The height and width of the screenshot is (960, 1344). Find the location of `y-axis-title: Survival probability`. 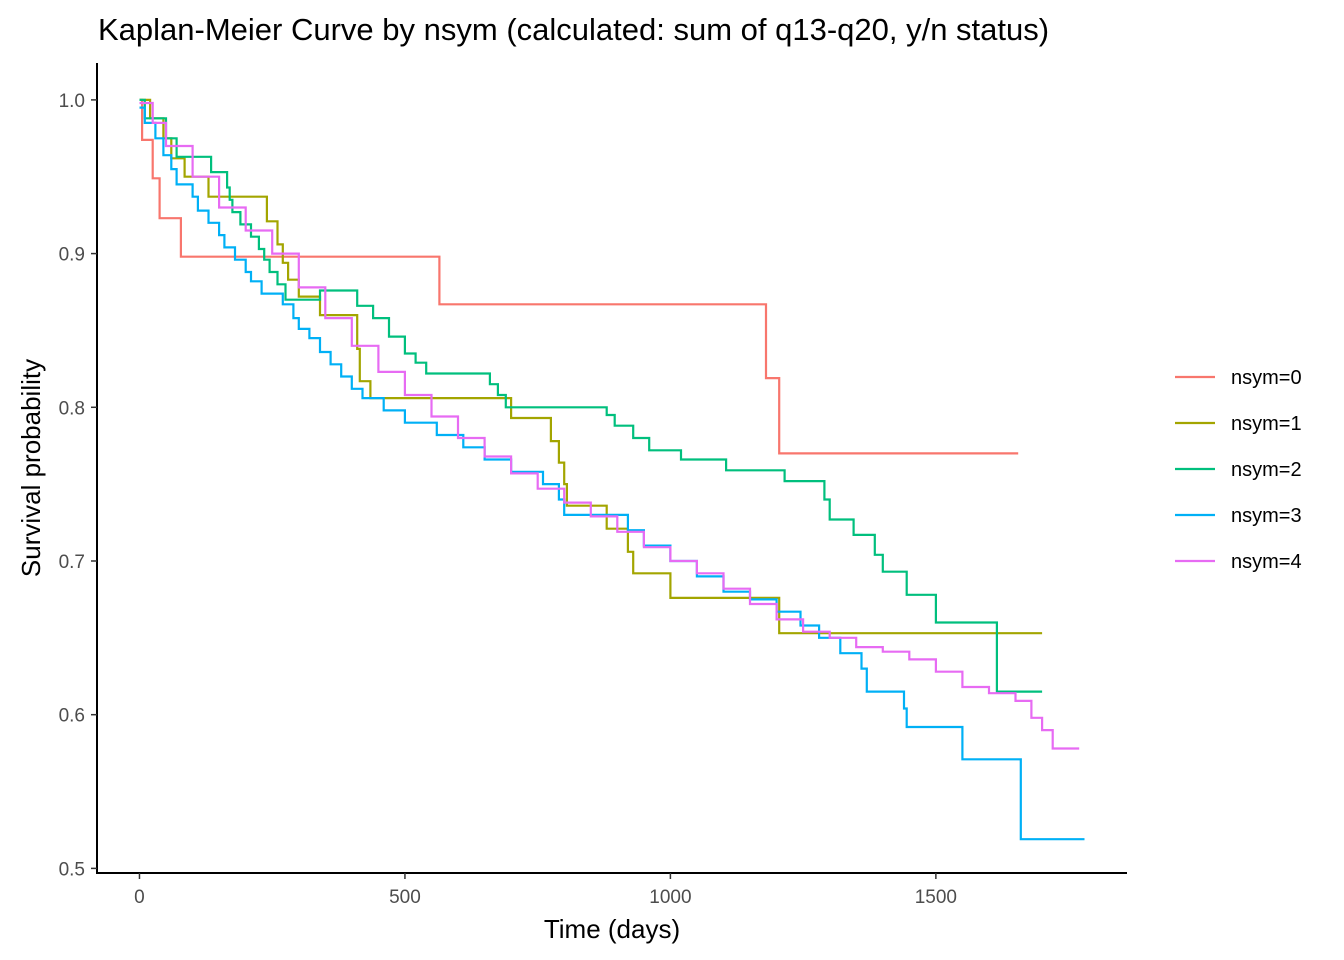

y-axis-title: Survival probability is located at coordinates (31, 468).